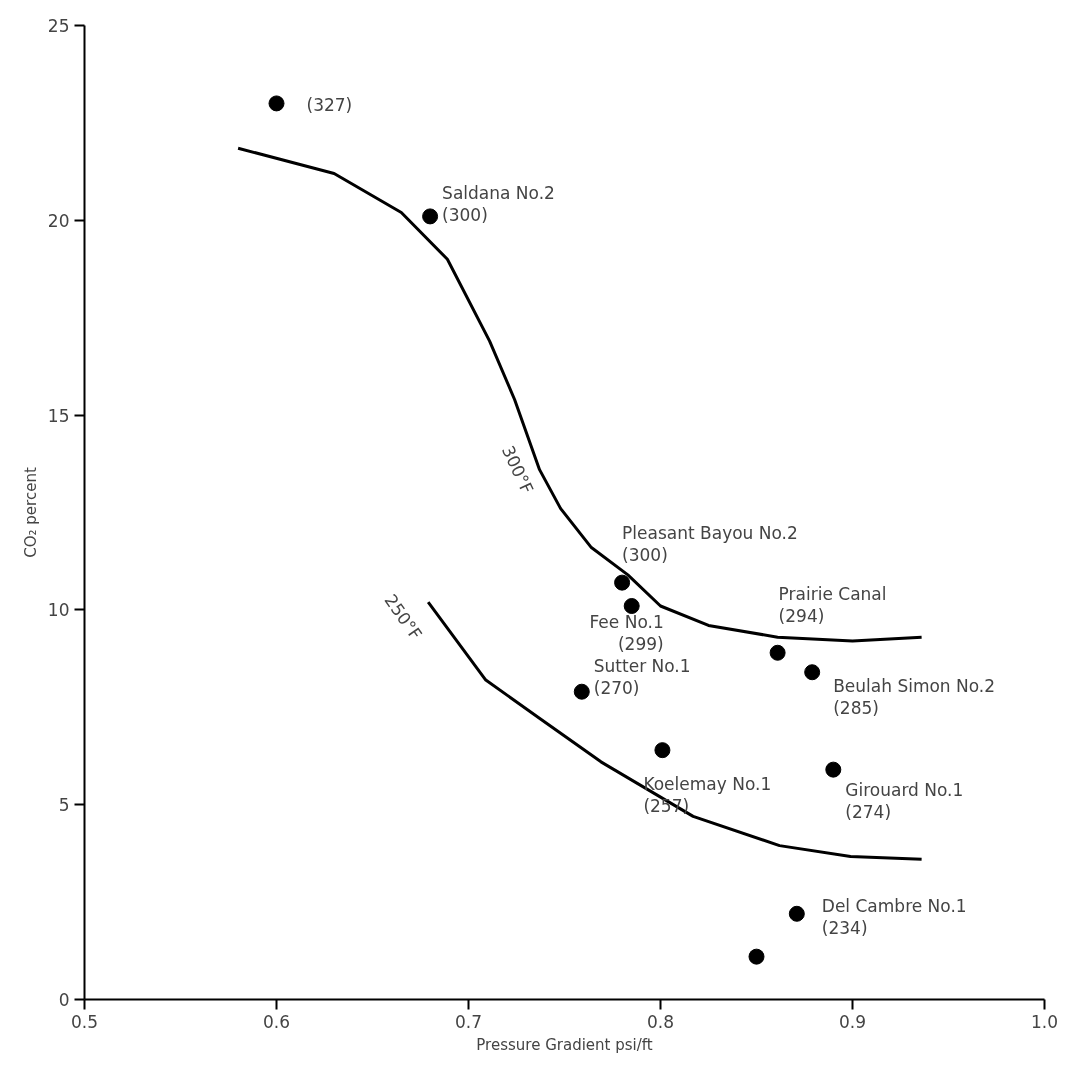  What do you see at coordinates (852, 1021) in the screenshot?
I see `x-tick-label: 0.9` at bounding box center [852, 1021].